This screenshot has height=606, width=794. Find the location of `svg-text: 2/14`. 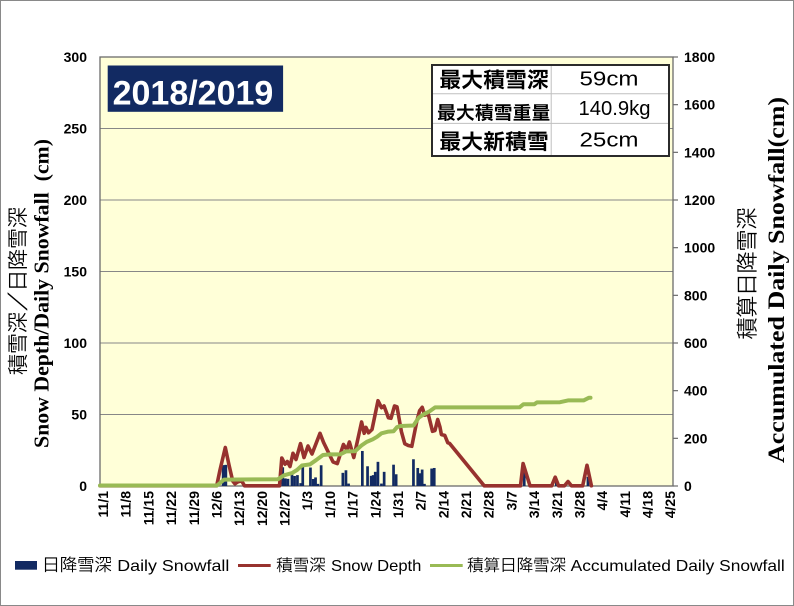

svg-text: 2/14 is located at coordinates (443, 504).